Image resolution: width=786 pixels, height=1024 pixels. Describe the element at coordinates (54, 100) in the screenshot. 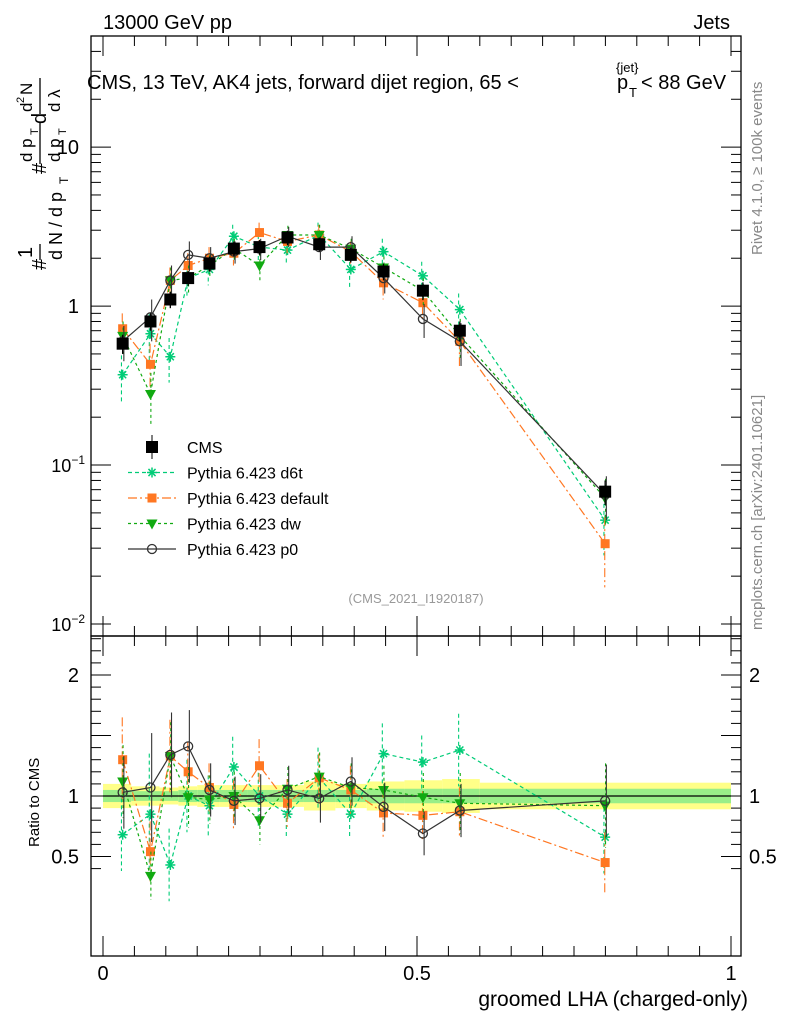

I see `svg-text: d λ` at that location.